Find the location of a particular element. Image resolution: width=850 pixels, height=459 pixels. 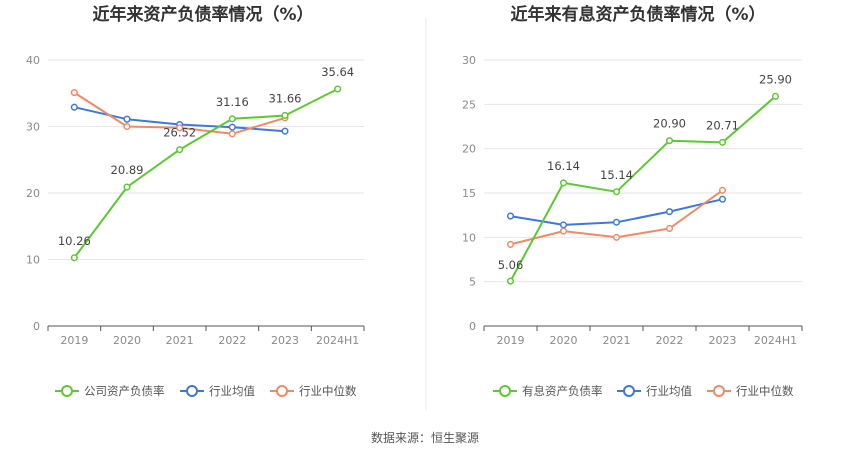

y-tick-label: 40 is located at coordinates (33, 60).